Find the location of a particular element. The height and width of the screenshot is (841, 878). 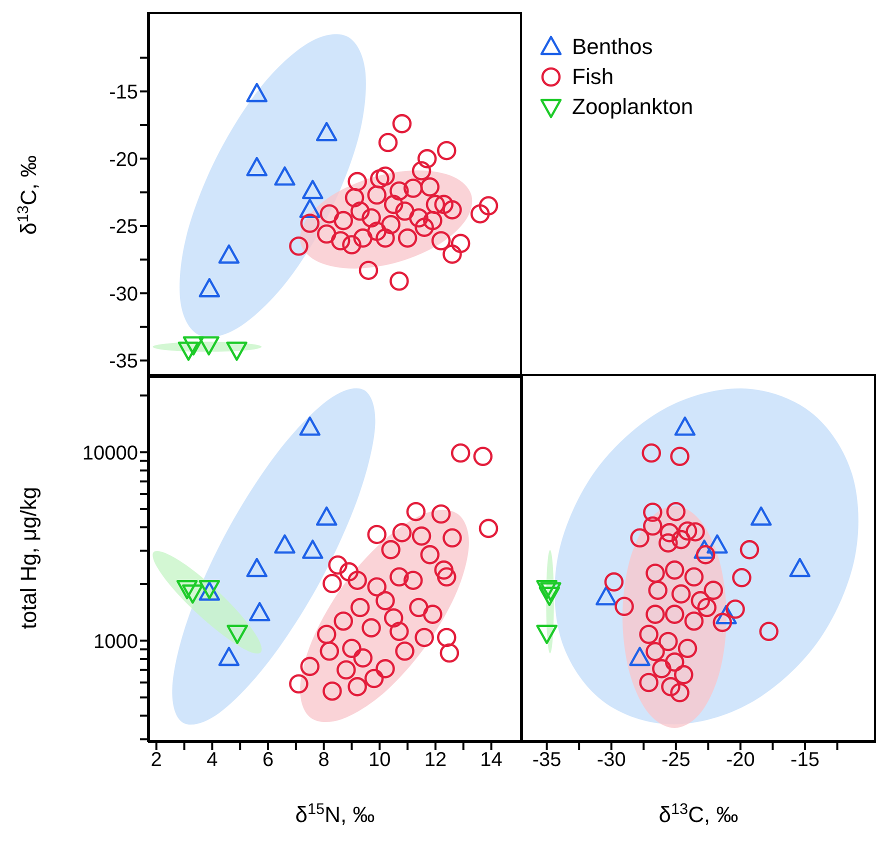

x-tick-label: -35 is located at coordinates (547, 760).